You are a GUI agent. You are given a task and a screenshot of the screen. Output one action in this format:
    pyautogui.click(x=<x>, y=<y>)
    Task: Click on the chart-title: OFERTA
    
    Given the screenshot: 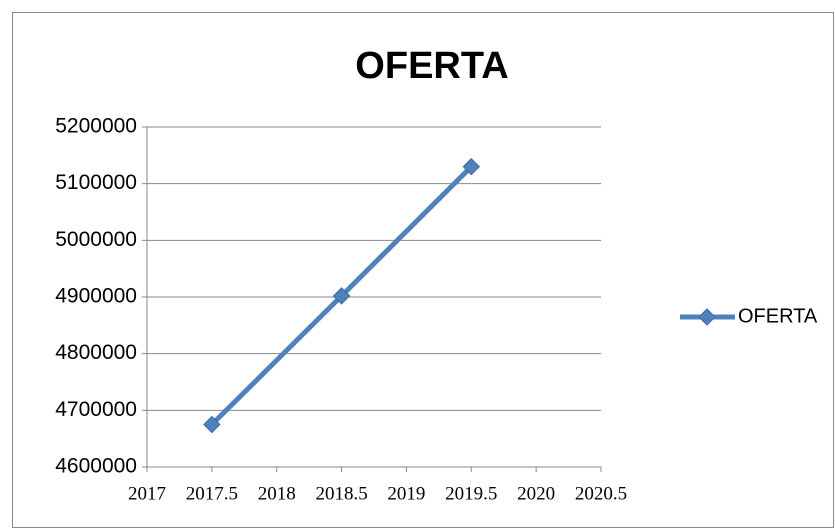 What is the action you would take?
    pyautogui.click(x=431, y=66)
    